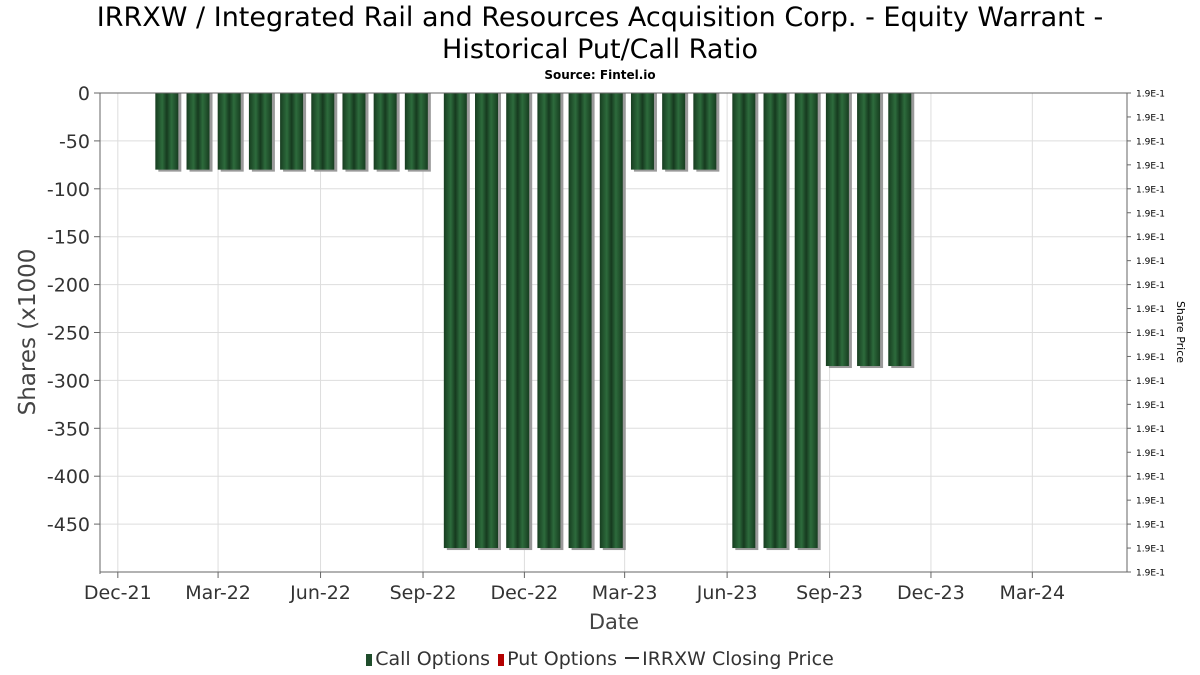  I want to click on y-tick-label: -400, so click(68, 477).